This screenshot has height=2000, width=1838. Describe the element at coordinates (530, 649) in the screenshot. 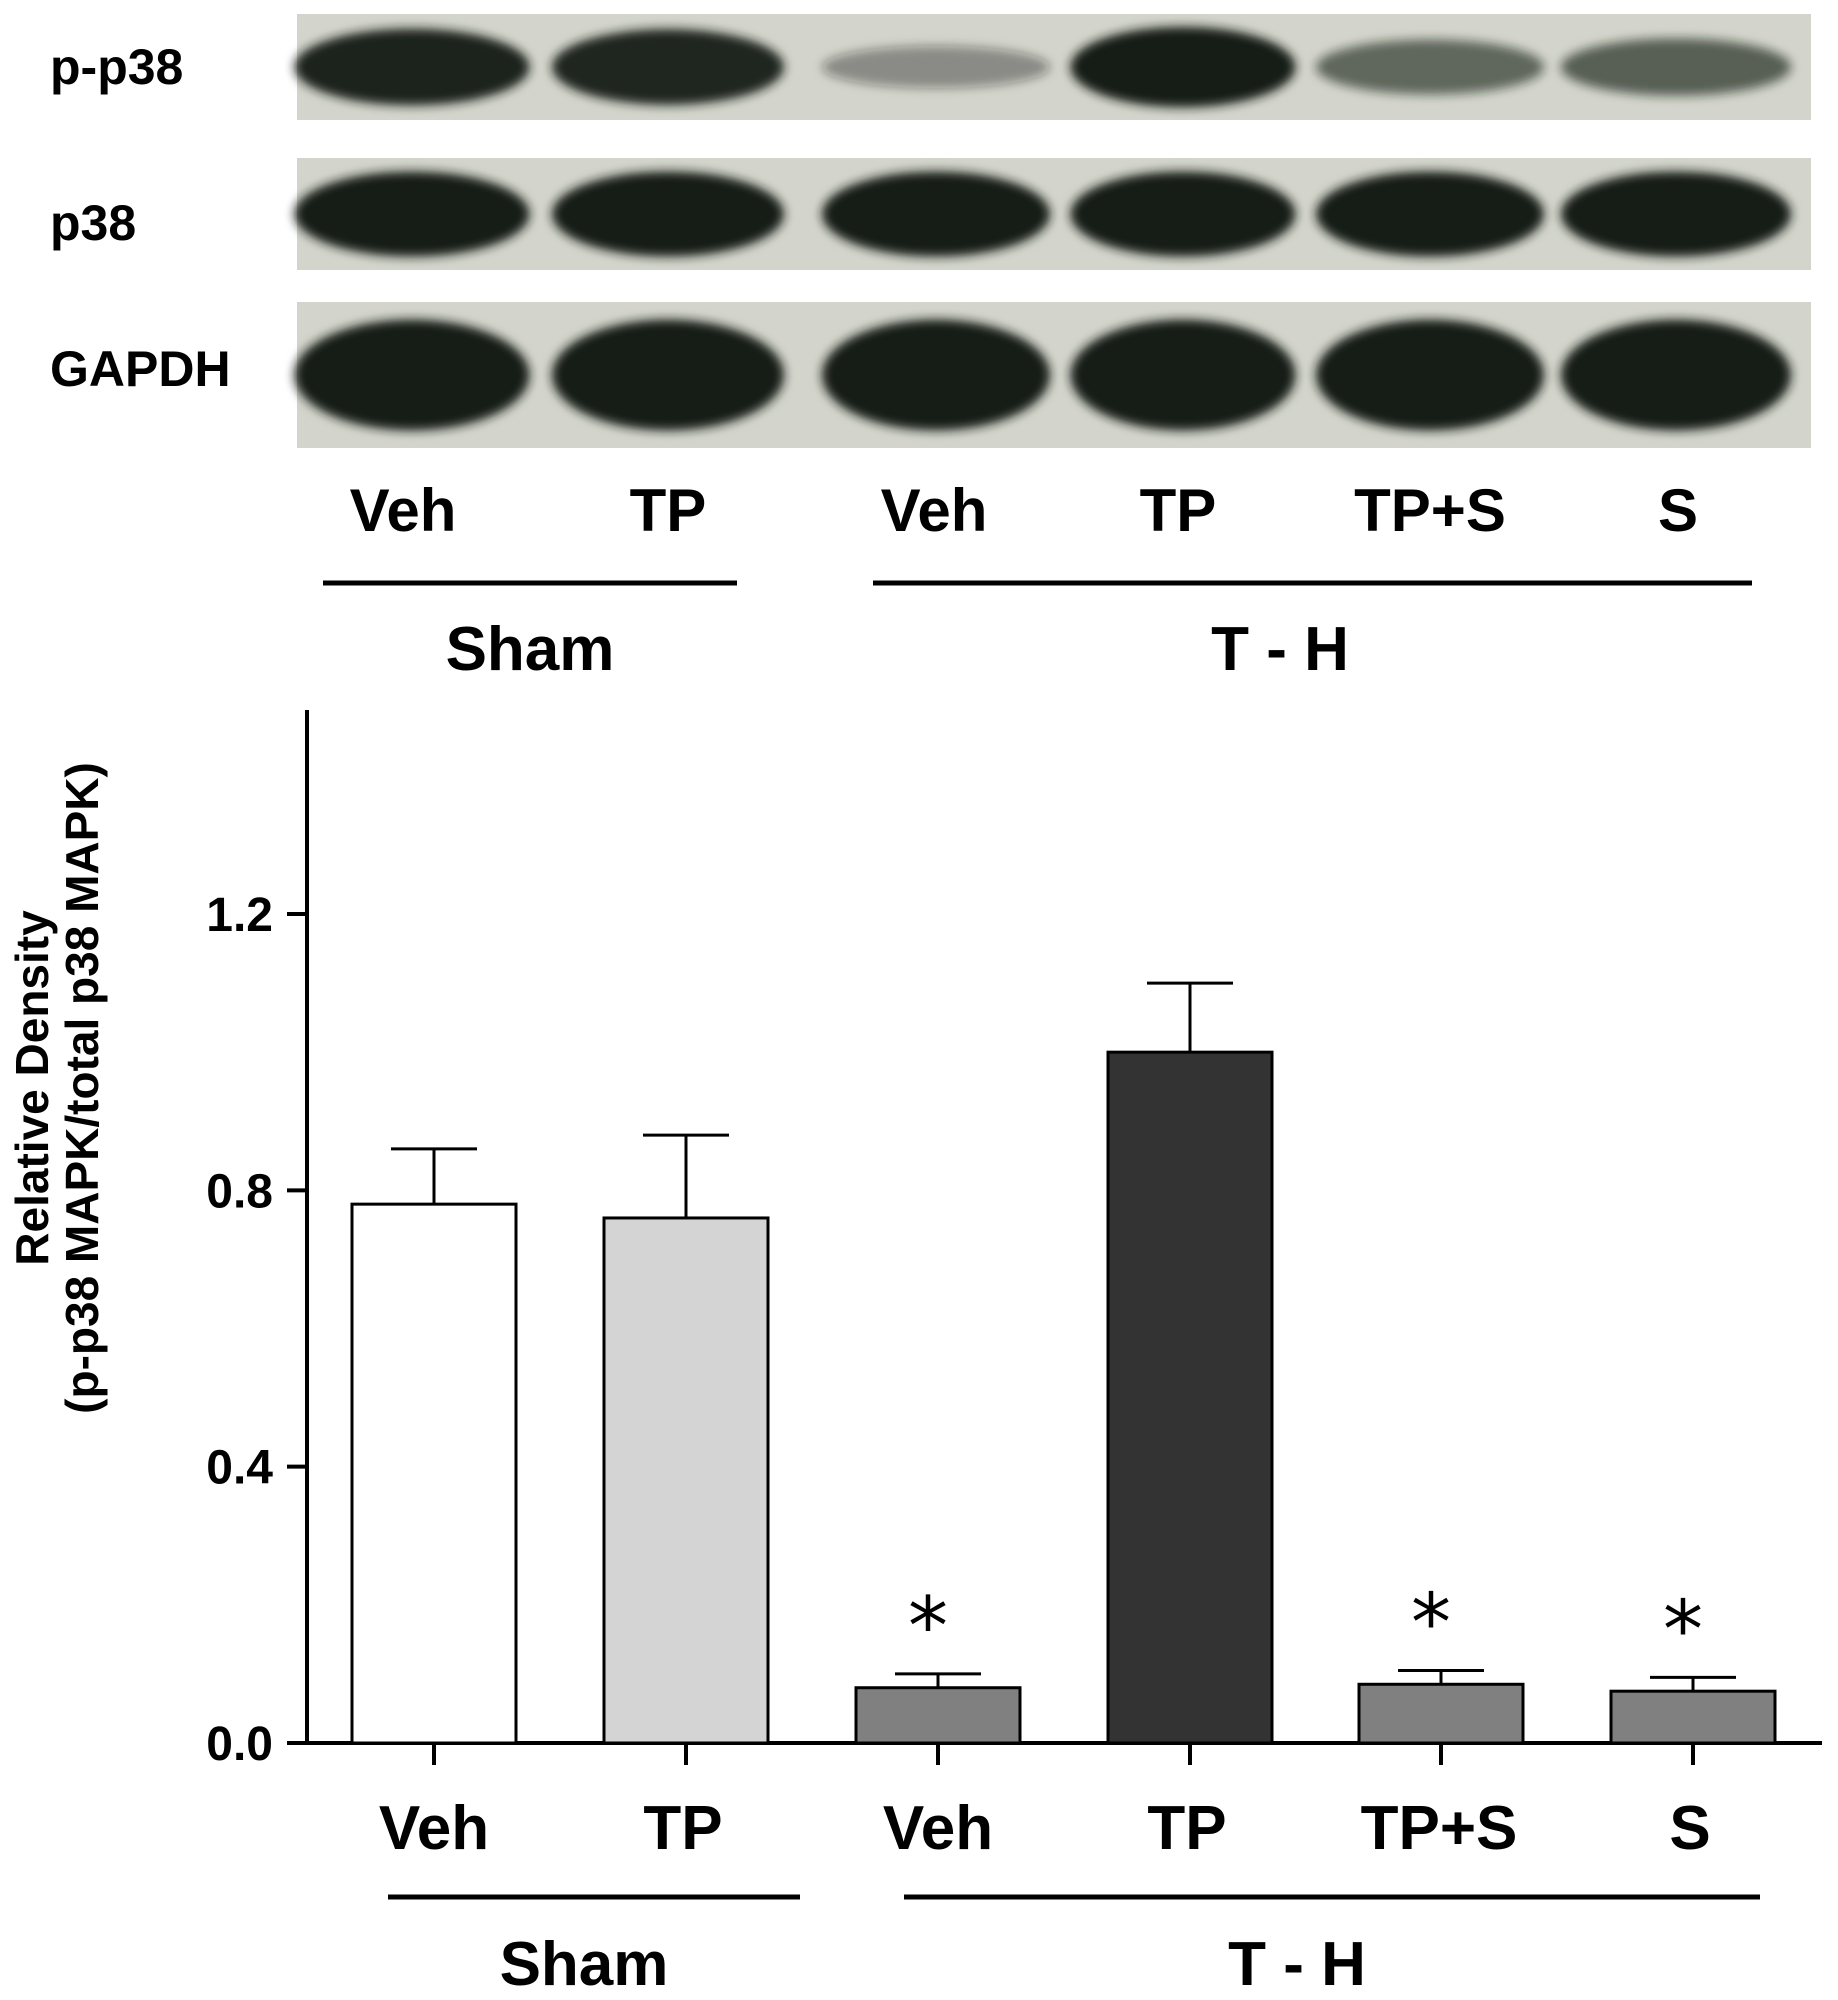

I see `blot-group-label: Sham` at that location.